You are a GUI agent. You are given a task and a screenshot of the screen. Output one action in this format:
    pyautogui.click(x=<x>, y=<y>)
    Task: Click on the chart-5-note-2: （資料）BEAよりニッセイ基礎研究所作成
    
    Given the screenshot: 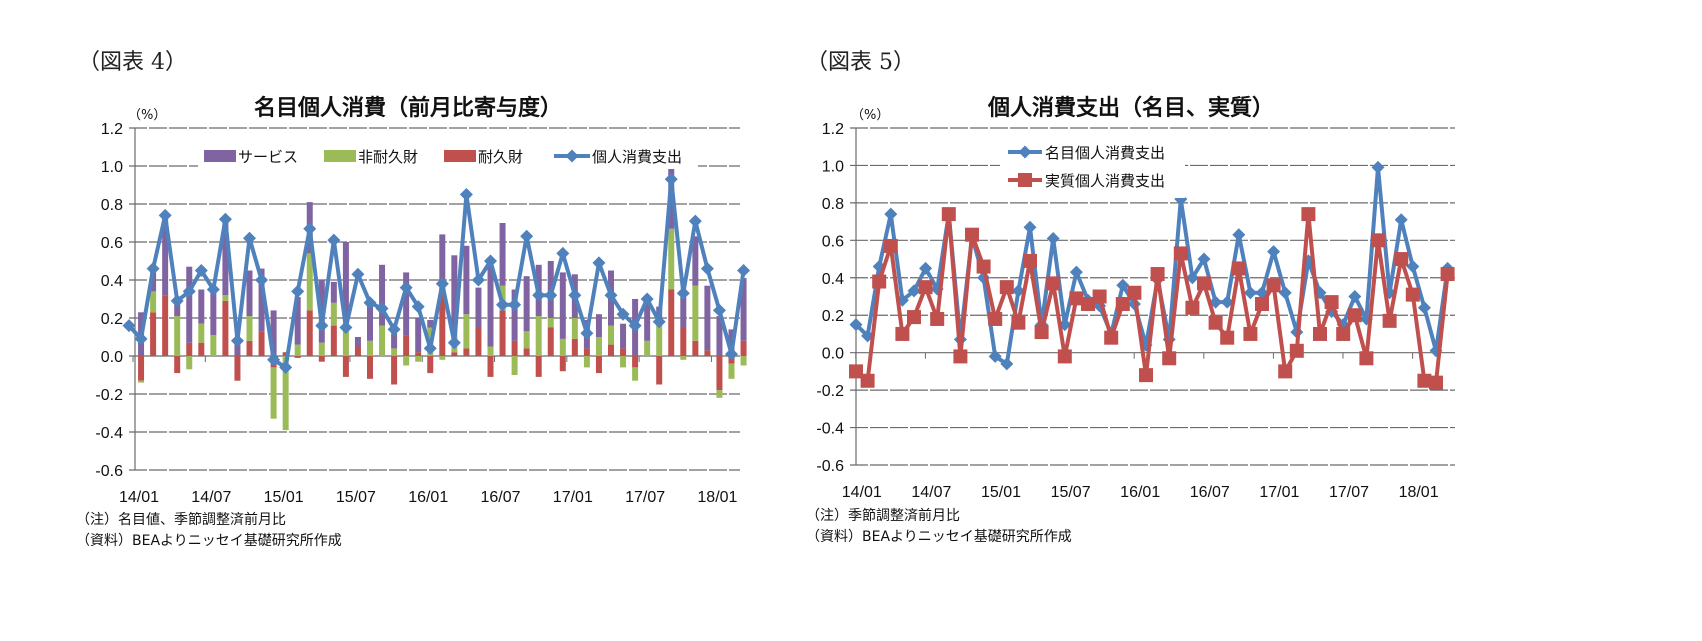 What is the action you would take?
    pyautogui.click(x=939, y=537)
    